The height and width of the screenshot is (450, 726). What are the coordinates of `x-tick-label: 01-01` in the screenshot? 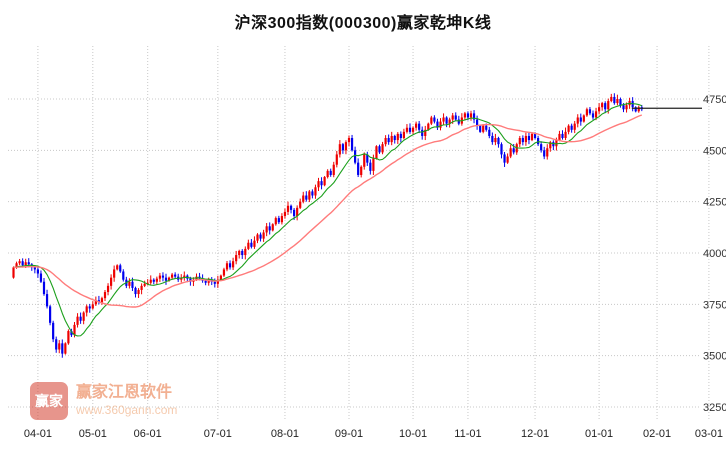 It's located at (599, 434).